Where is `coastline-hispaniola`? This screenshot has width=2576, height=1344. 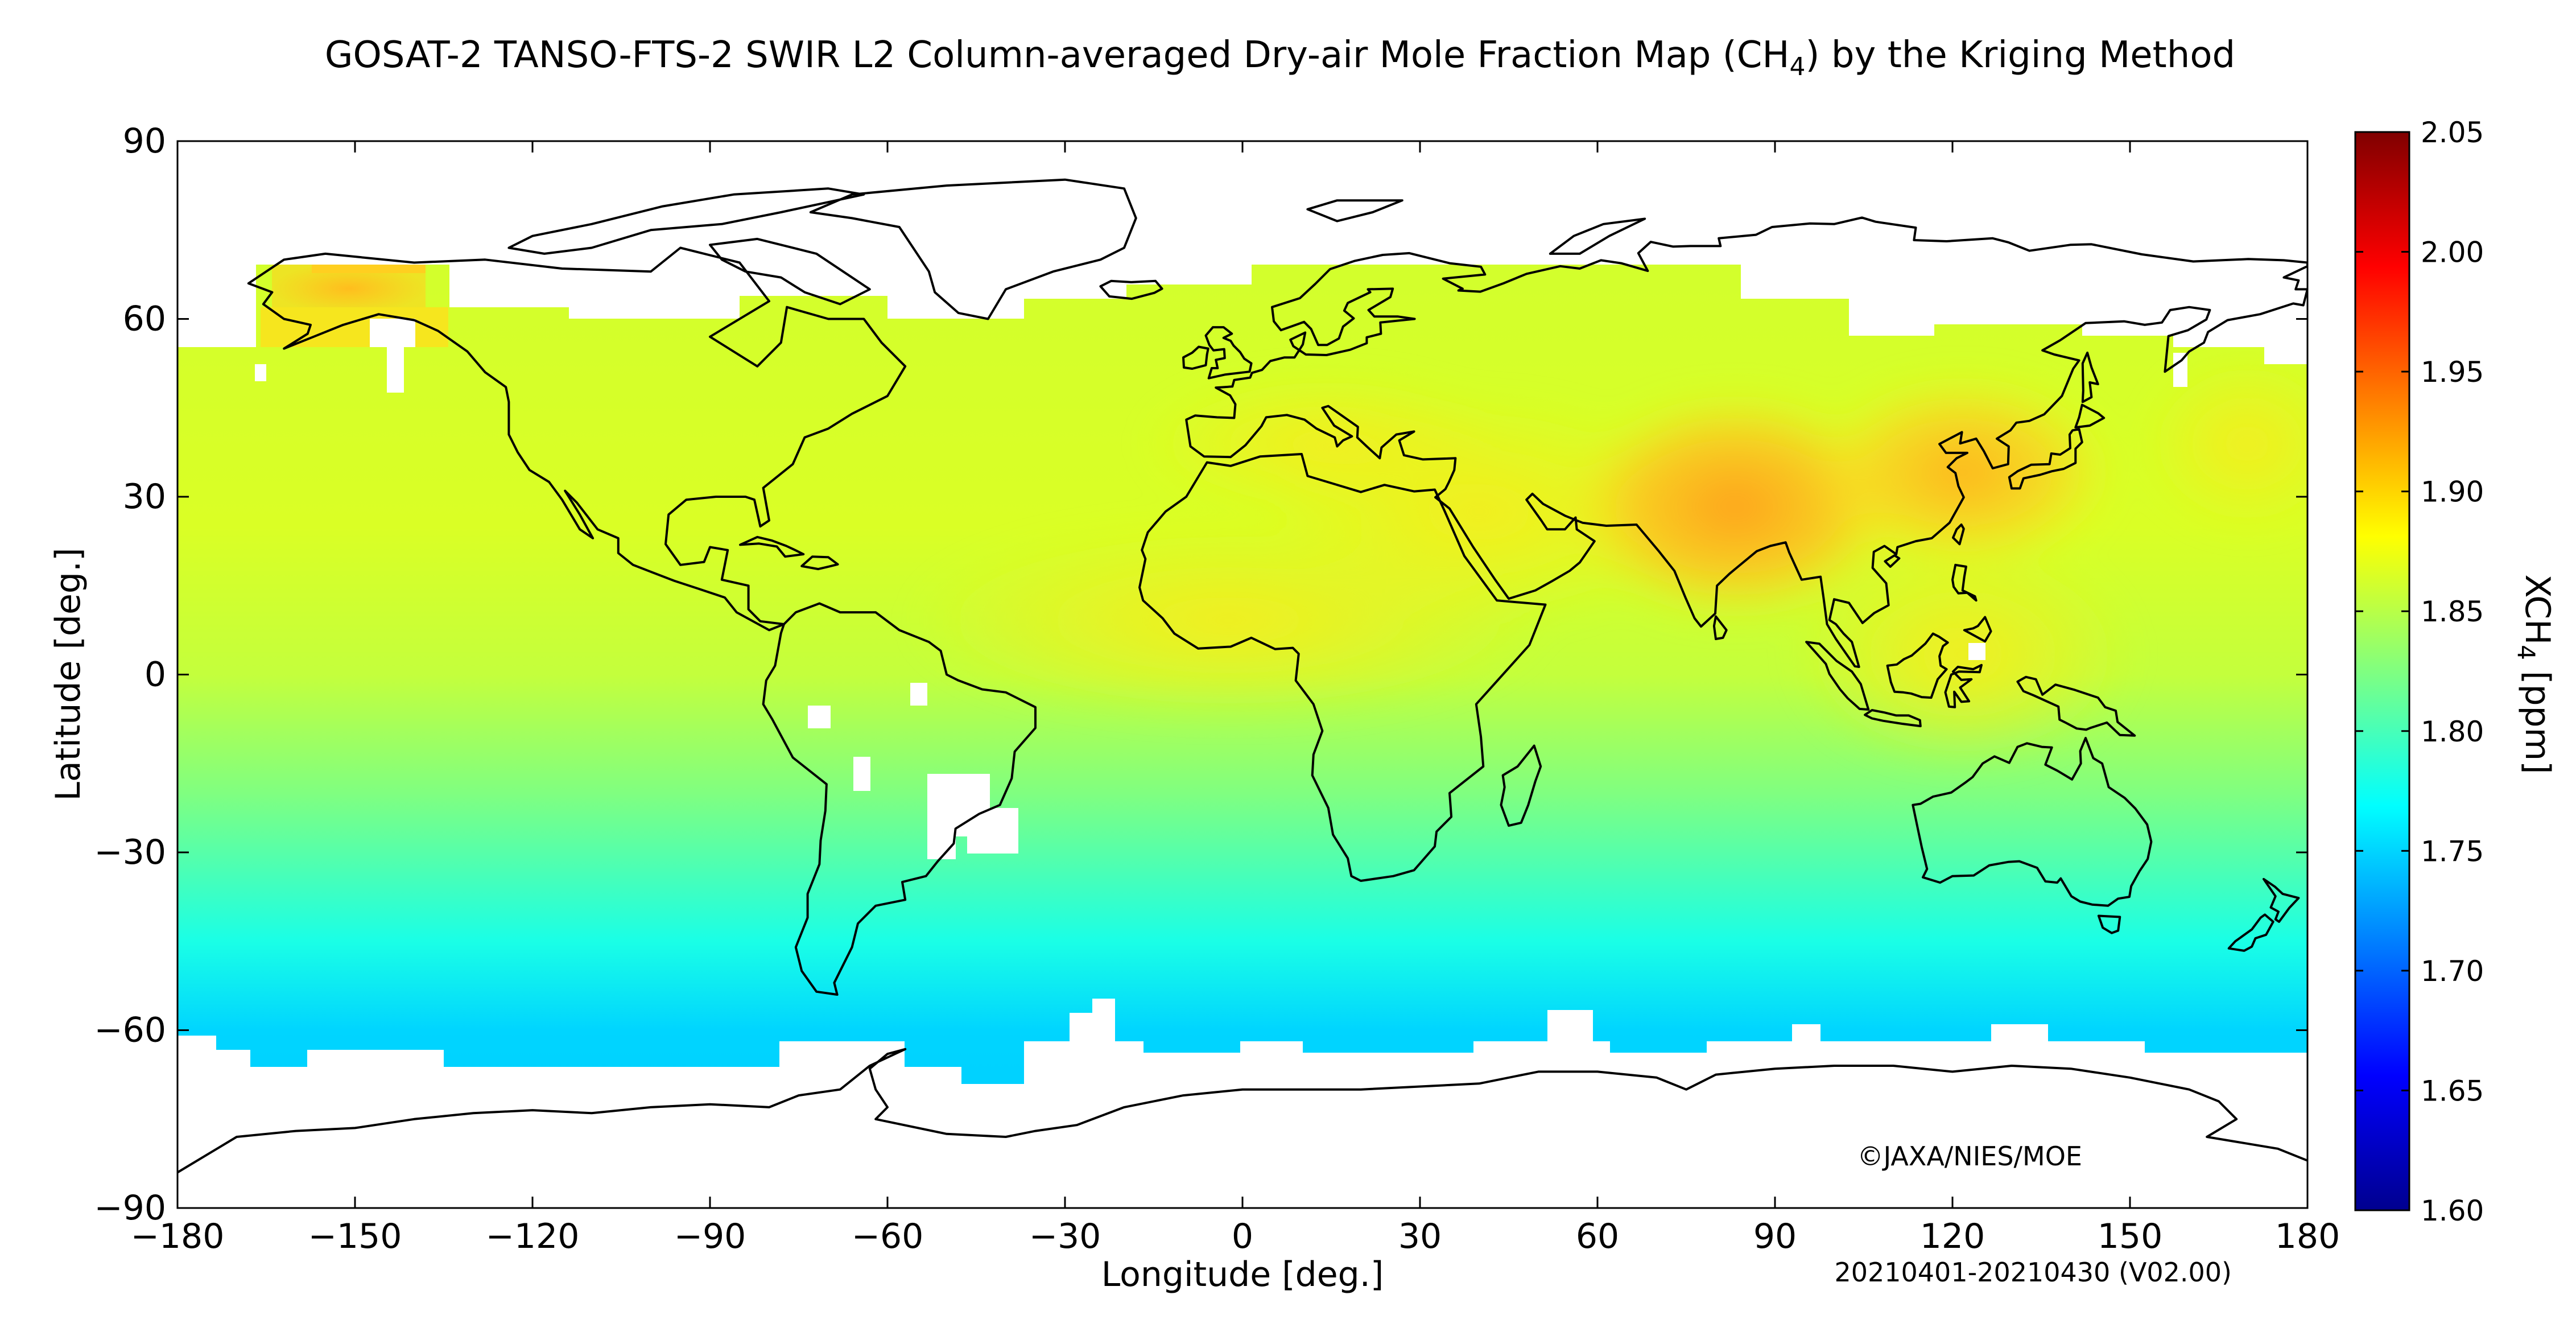 coastline-hispaniola is located at coordinates (820, 563).